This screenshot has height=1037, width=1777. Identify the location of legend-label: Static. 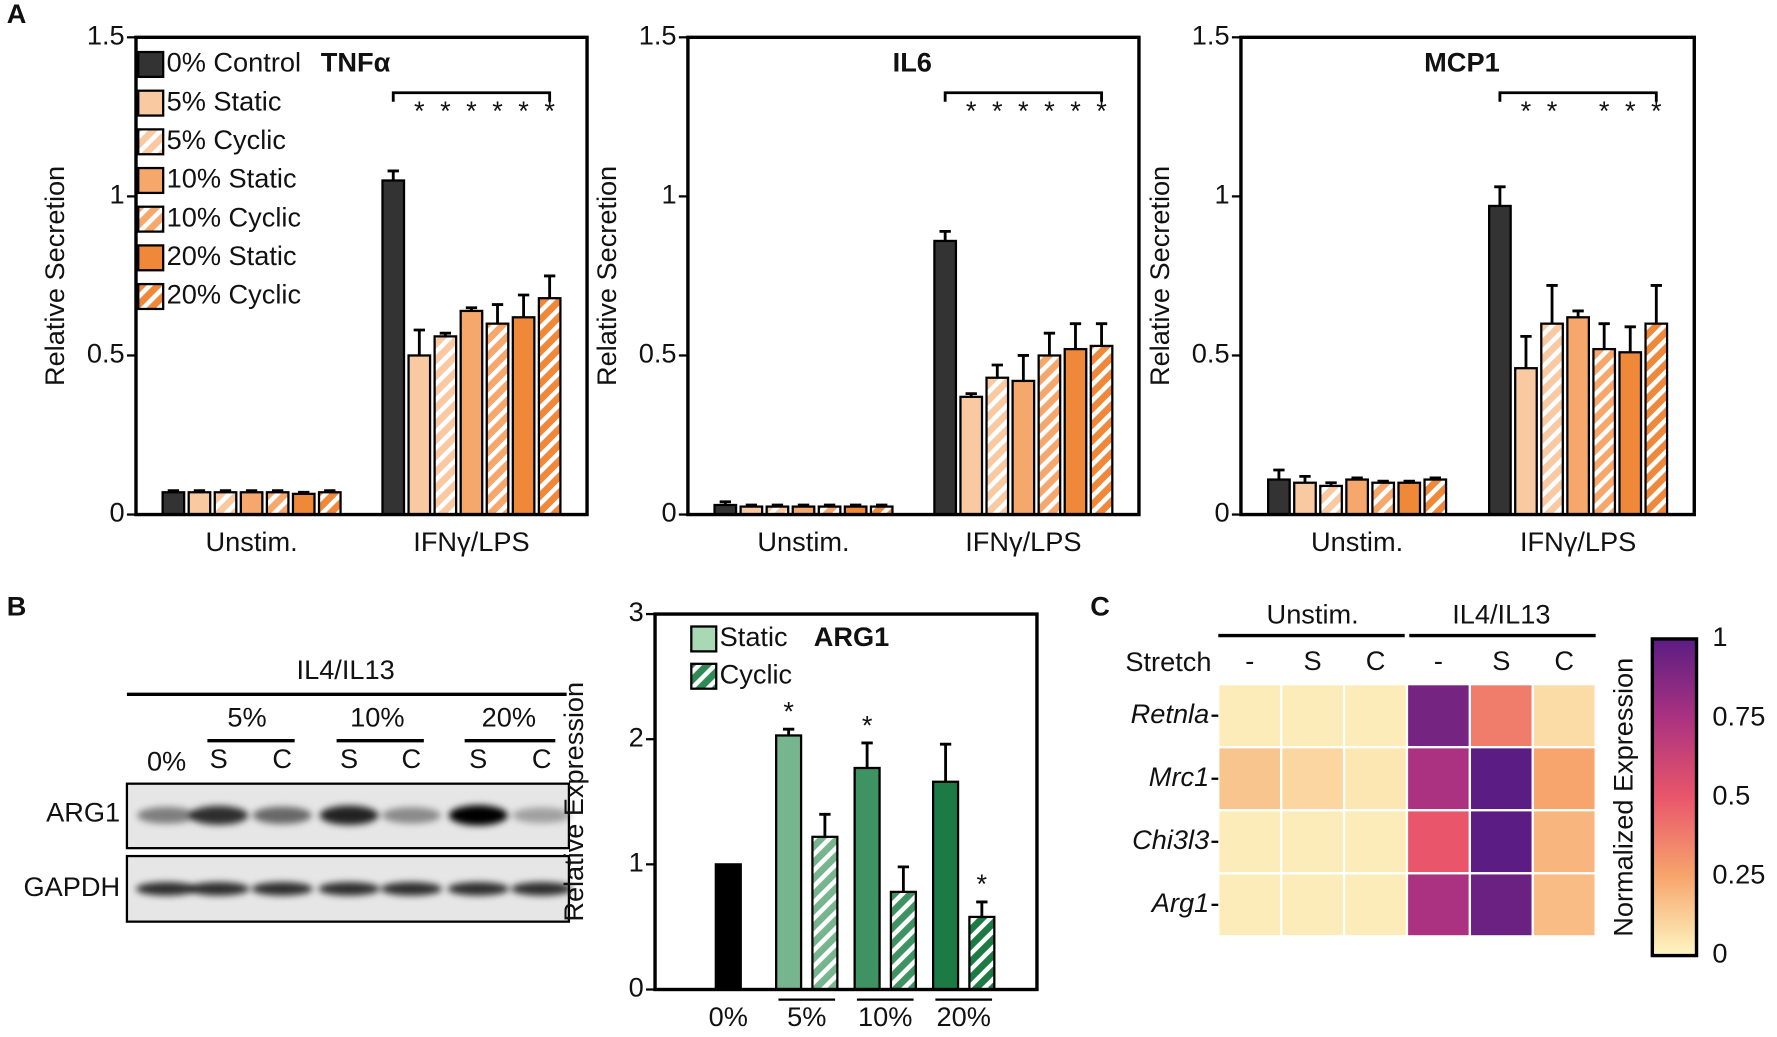
(754, 636).